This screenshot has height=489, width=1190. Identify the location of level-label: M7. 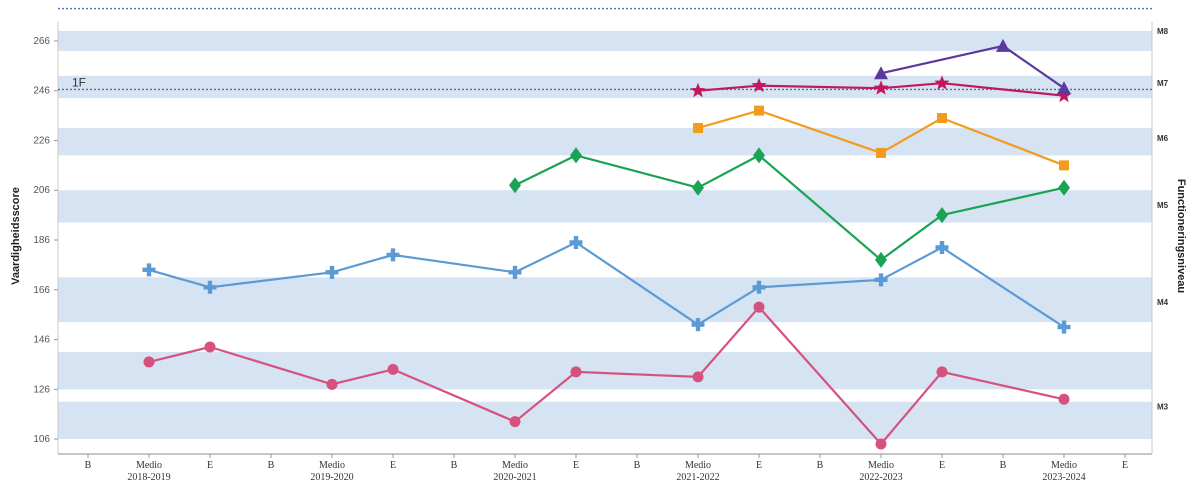
(1163, 83).